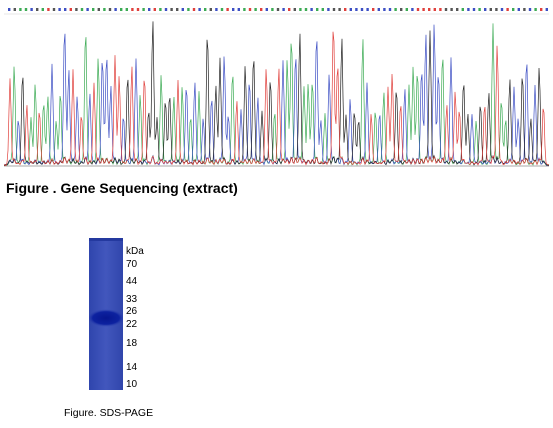 The height and width of the screenshot is (428, 553). What do you see at coordinates (132, 343) in the screenshot?
I see `marker-label-18: 18` at bounding box center [132, 343].